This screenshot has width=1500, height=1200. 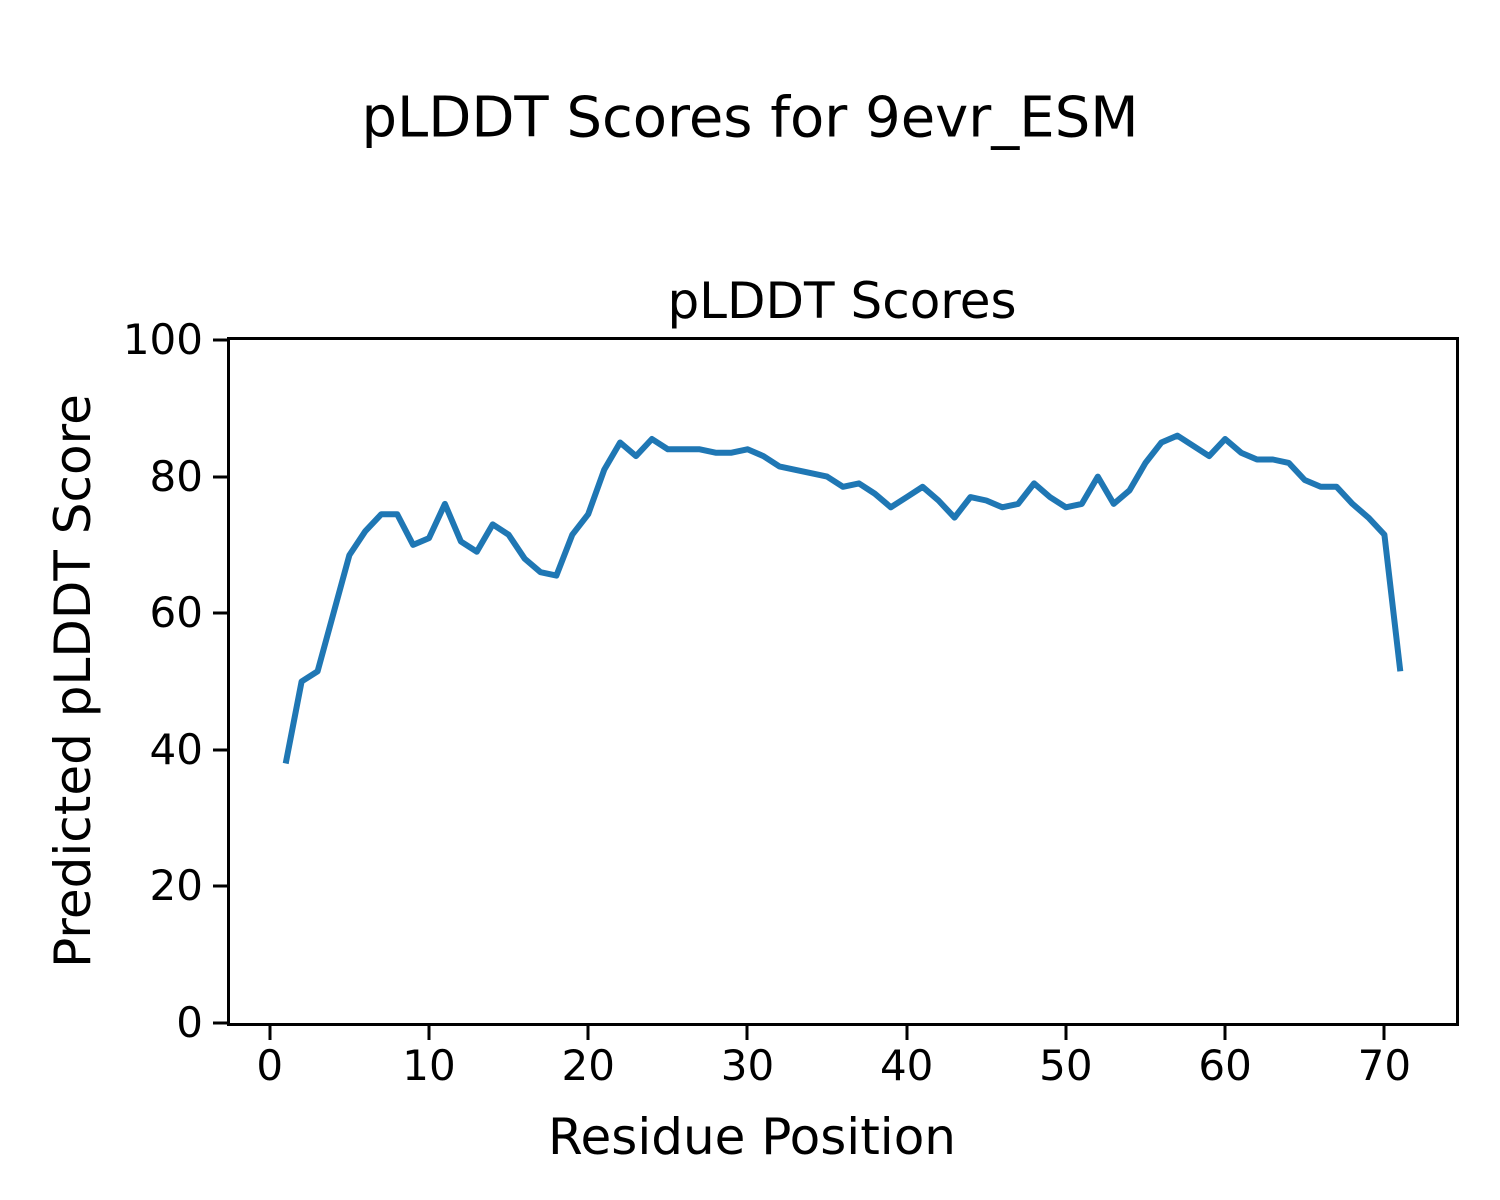 What do you see at coordinates (1384, 1065) in the screenshot?
I see `x-tick-label: 70` at bounding box center [1384, 1065].